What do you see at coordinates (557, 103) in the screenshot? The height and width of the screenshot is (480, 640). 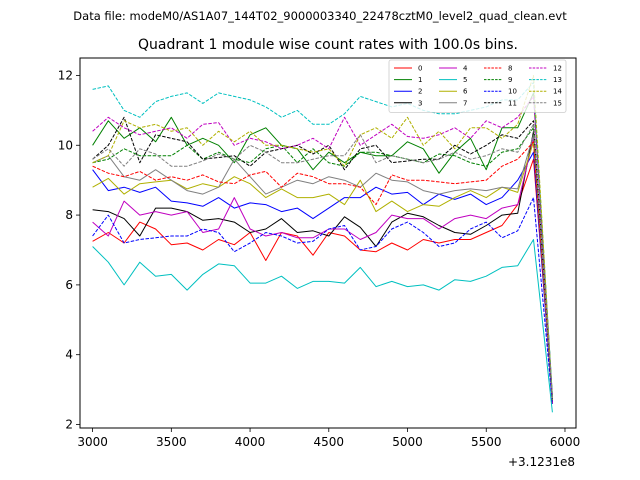 I see `legend-label-15: 15` at bounding box center [557, 103].